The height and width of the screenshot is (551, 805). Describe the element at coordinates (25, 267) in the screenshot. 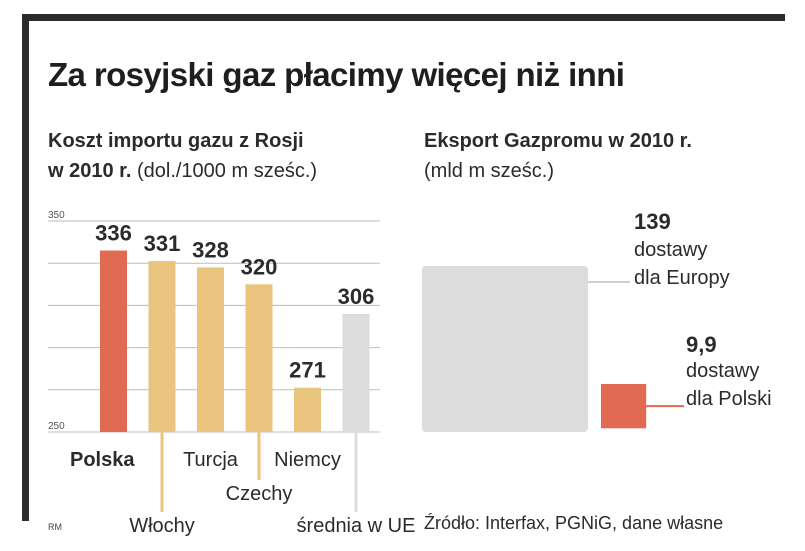

I see `frame-left-border` at that location.